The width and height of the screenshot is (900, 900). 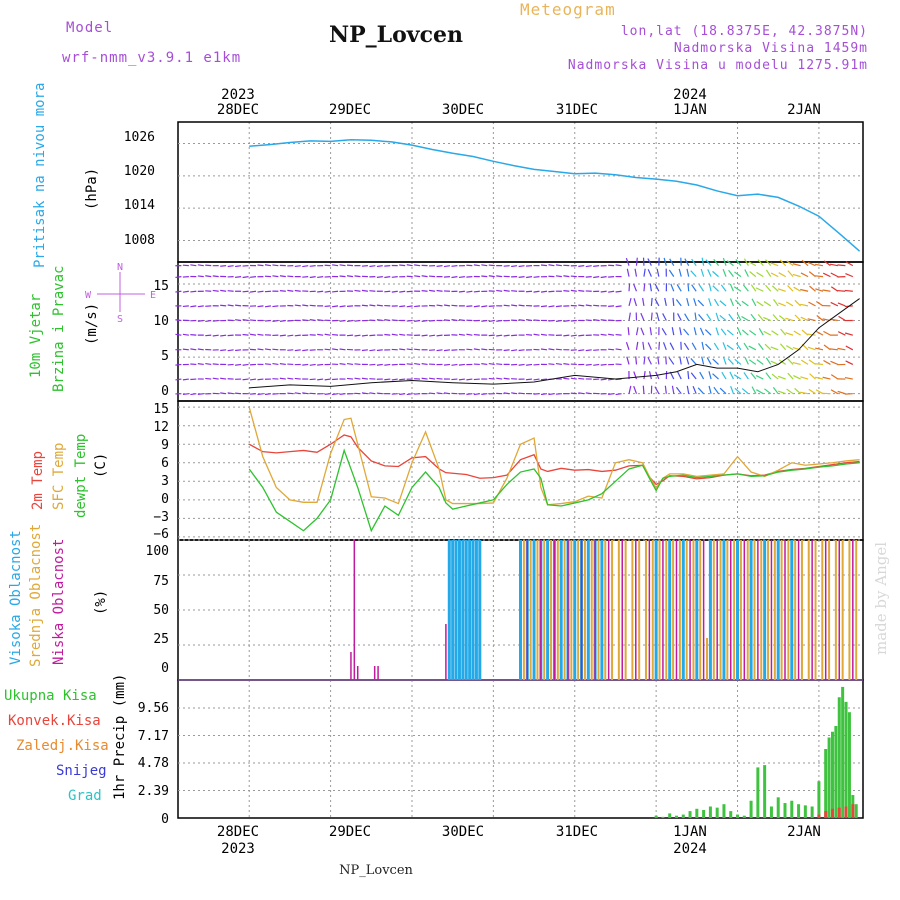 What do you see at coordinates (690, 95) in the screenshot?
I see `top-year-2024: 2024` at bounding box center [690, 95].